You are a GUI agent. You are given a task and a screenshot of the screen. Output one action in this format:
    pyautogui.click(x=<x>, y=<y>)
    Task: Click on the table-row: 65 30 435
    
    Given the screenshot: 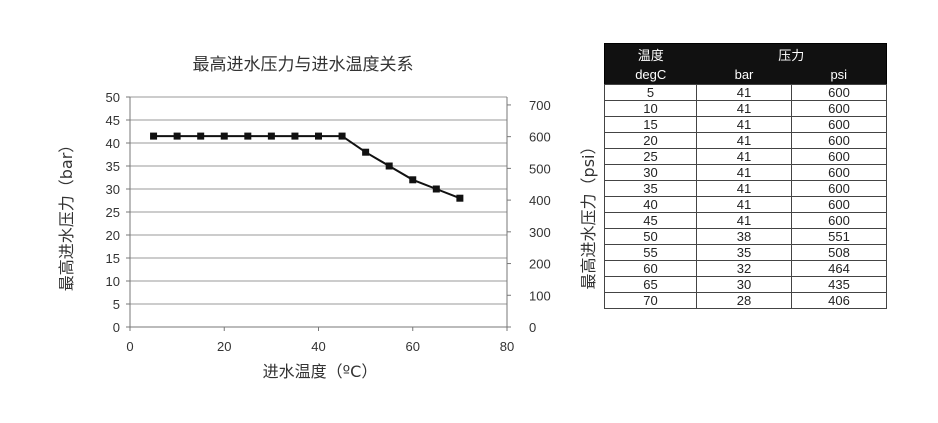 What is the action you would take?
    pyautogui.click(x=746, y=284)
    